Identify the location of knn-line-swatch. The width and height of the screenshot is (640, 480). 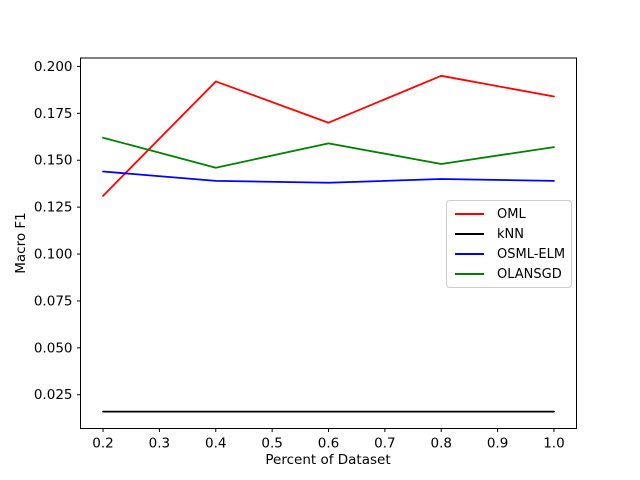
(469, 234).